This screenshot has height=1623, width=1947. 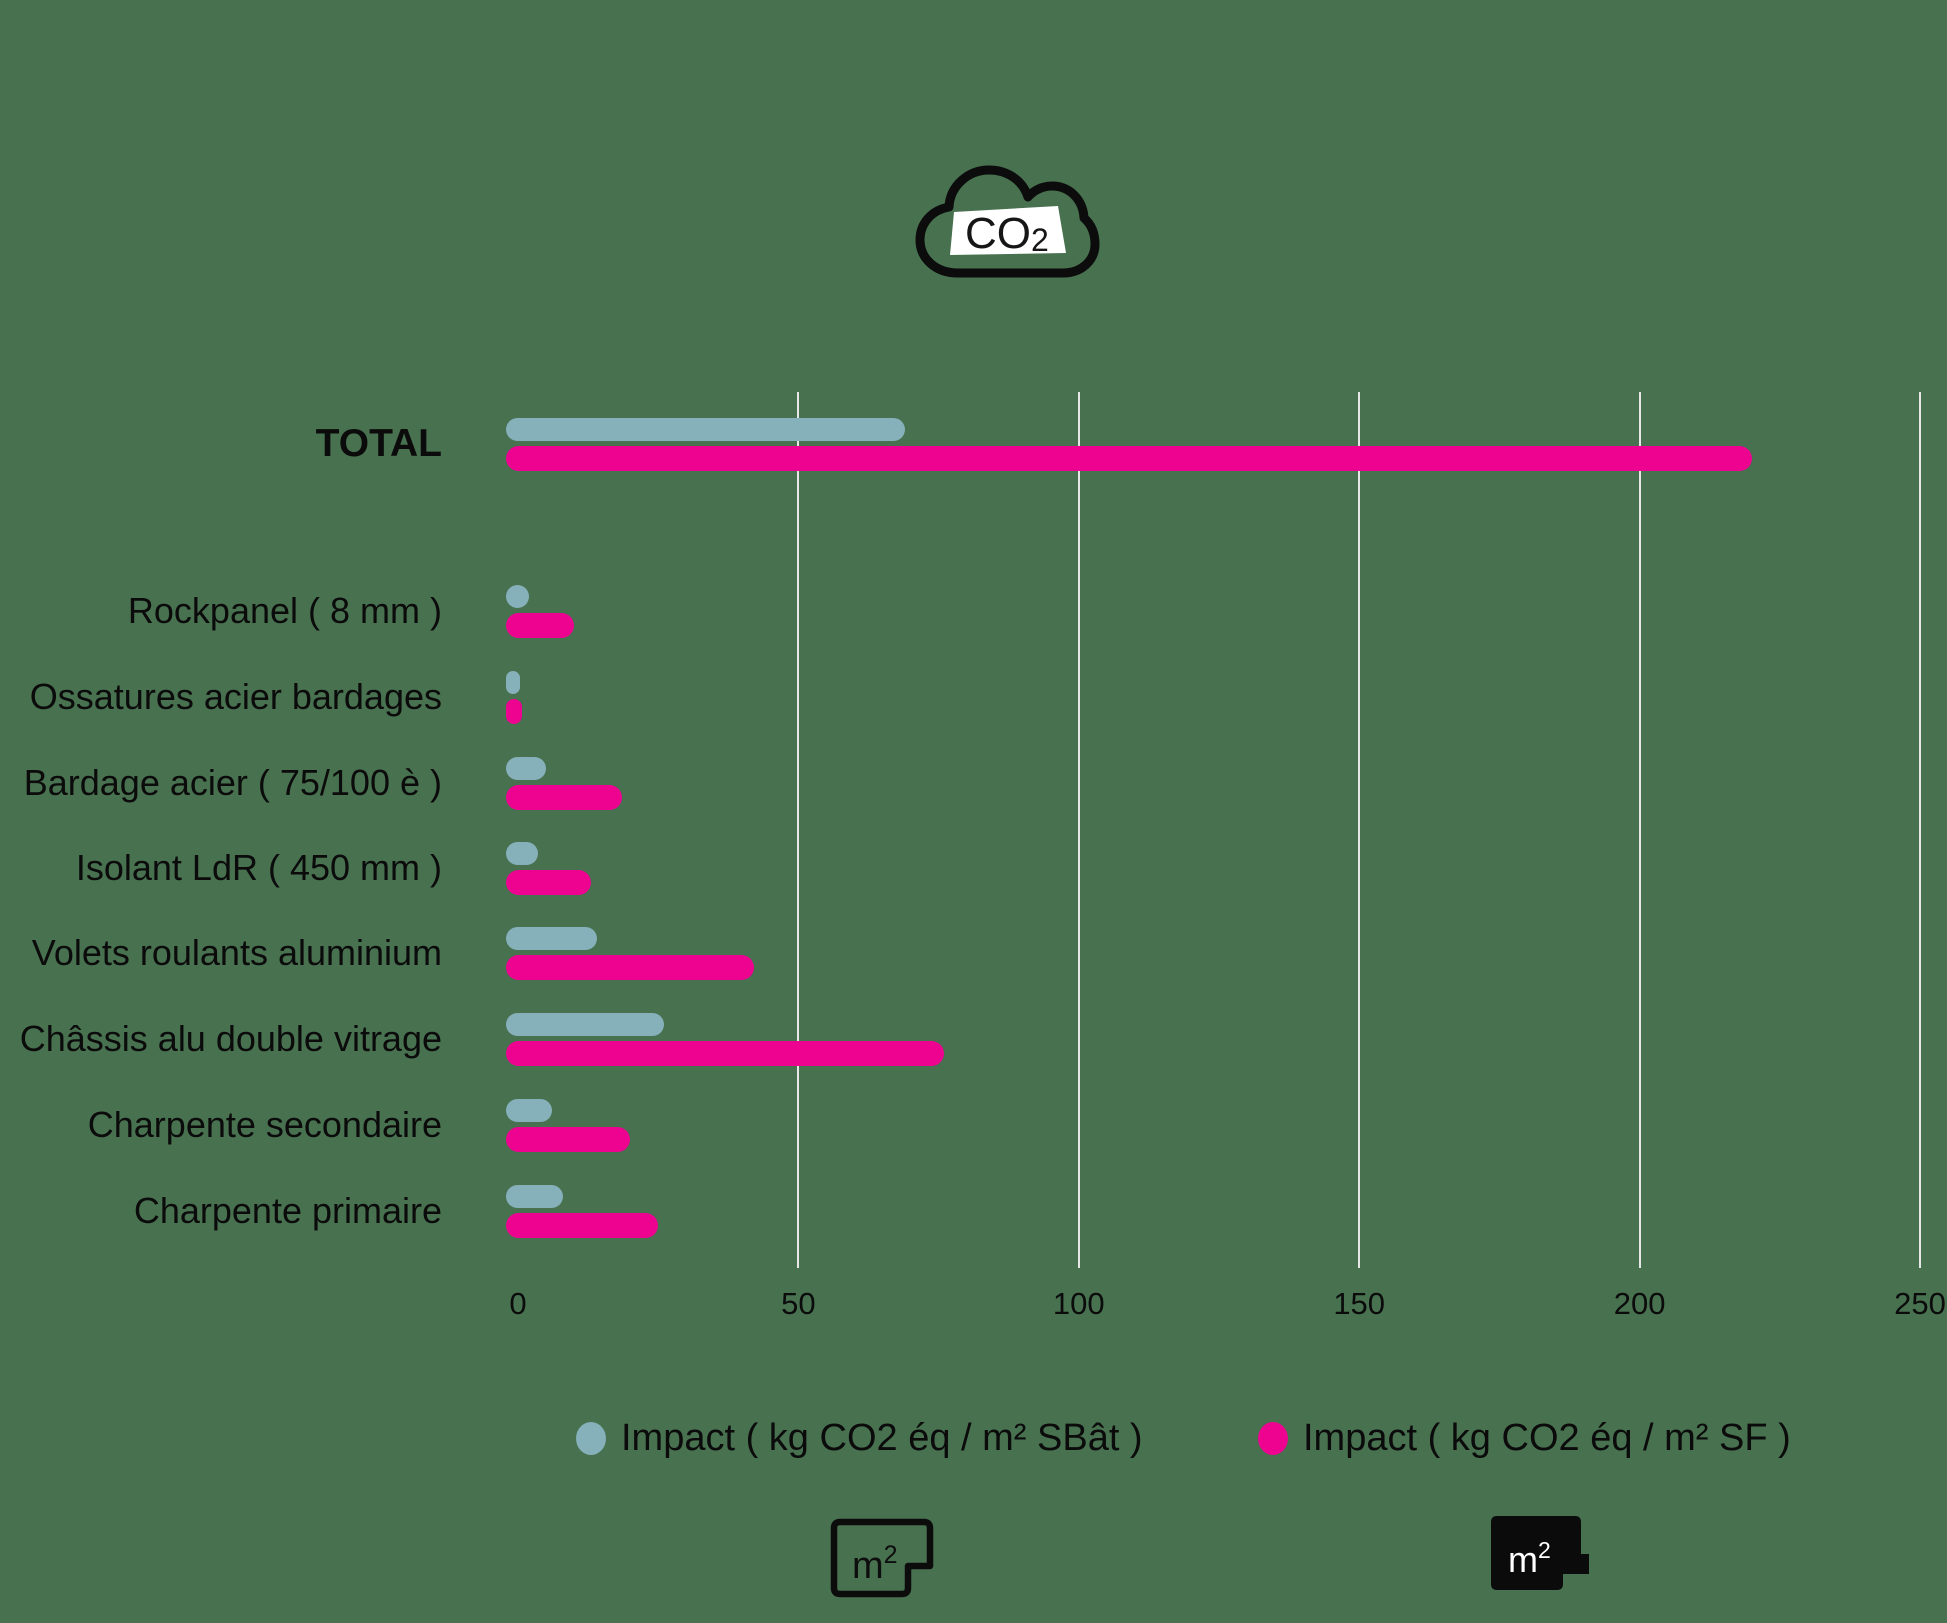 I want to click on category-label: Ossatures acier bardages, so click(x=235, y=696).